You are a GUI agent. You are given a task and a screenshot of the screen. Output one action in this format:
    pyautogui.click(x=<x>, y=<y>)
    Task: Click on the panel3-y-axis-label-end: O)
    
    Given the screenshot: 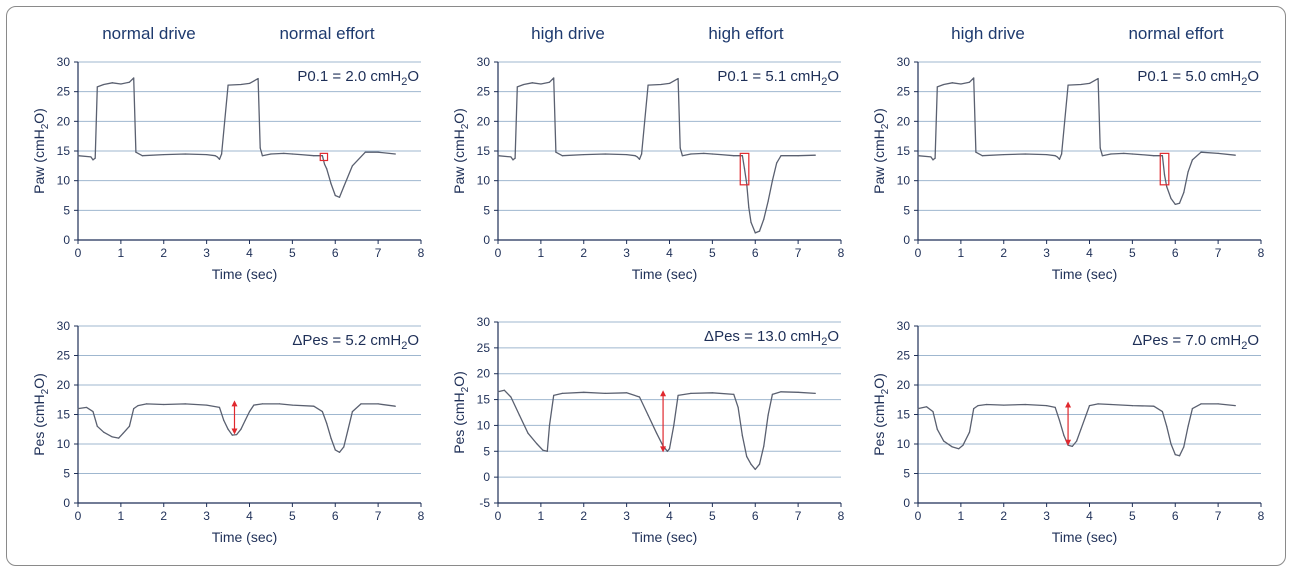 What is the action you would take?
    pyautogui.click(x=879, y=116)
    